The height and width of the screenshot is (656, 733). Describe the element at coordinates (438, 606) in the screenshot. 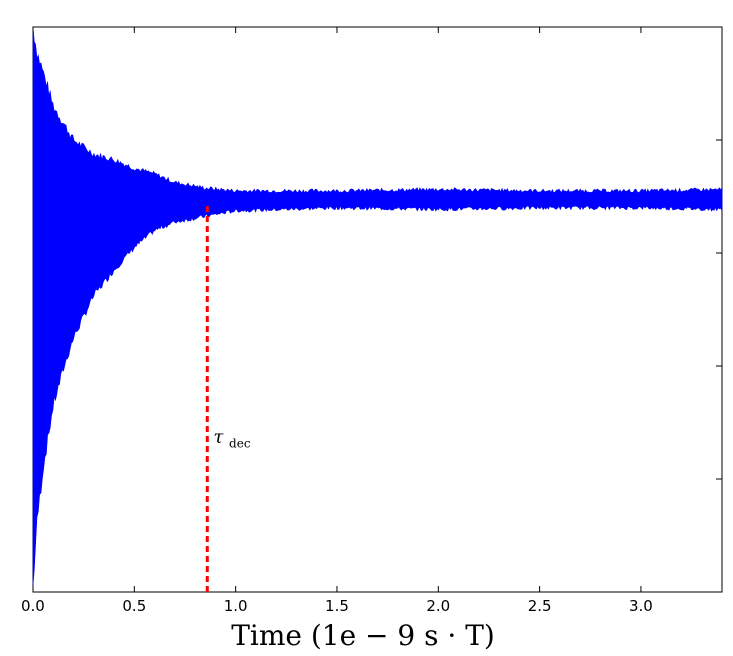

I see `x-tick-label: 2.0` at that location.